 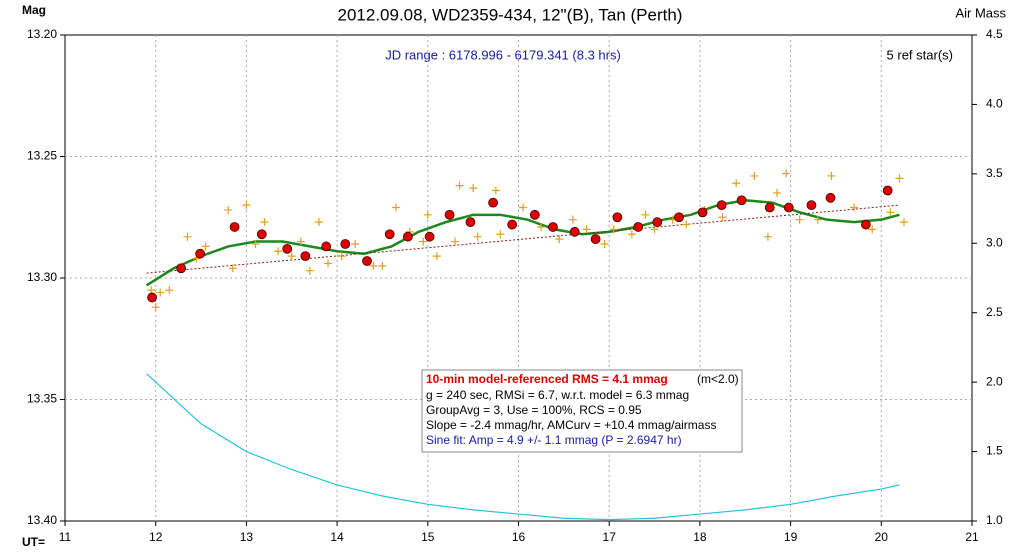 What do you see at coordinates (42, 520) in the screenshot?
I see `y-tick-label: 13.40` at bounding box center [42, 520].